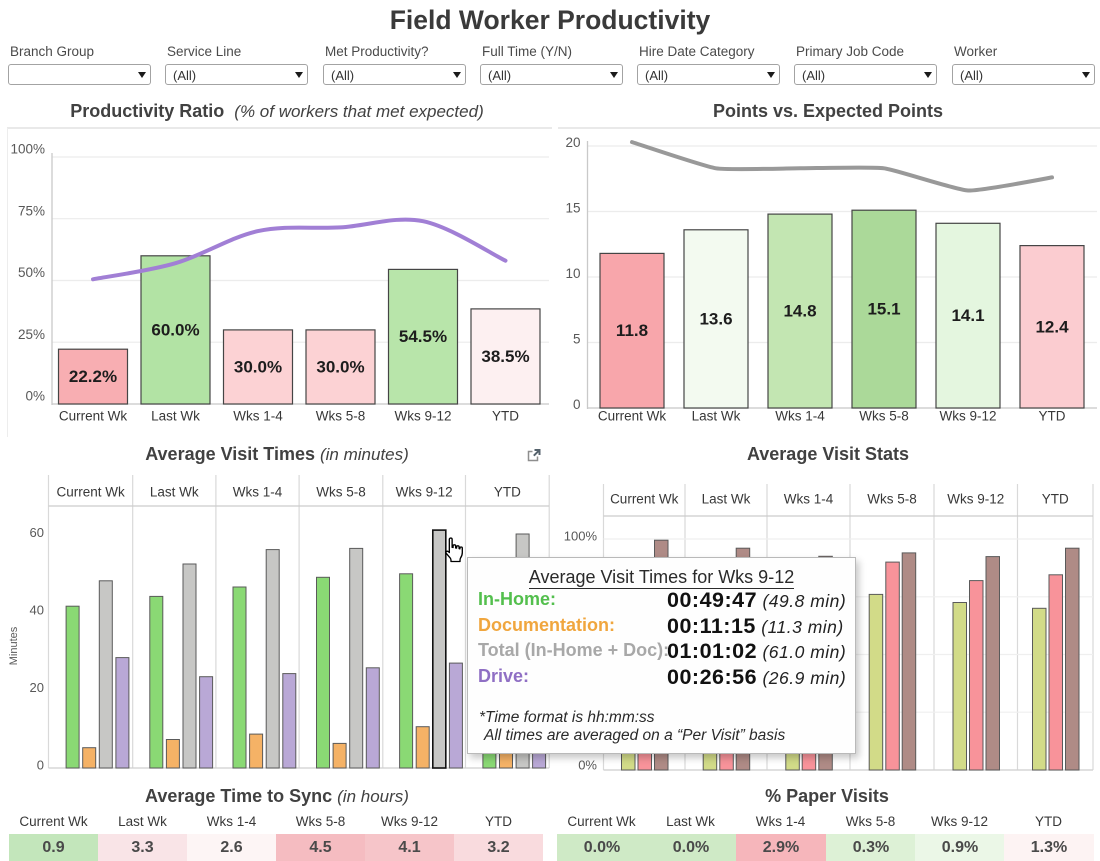 This screenshot has width=1100, height=861. I want to click on svg-text: 14.8, so click(799, 311).